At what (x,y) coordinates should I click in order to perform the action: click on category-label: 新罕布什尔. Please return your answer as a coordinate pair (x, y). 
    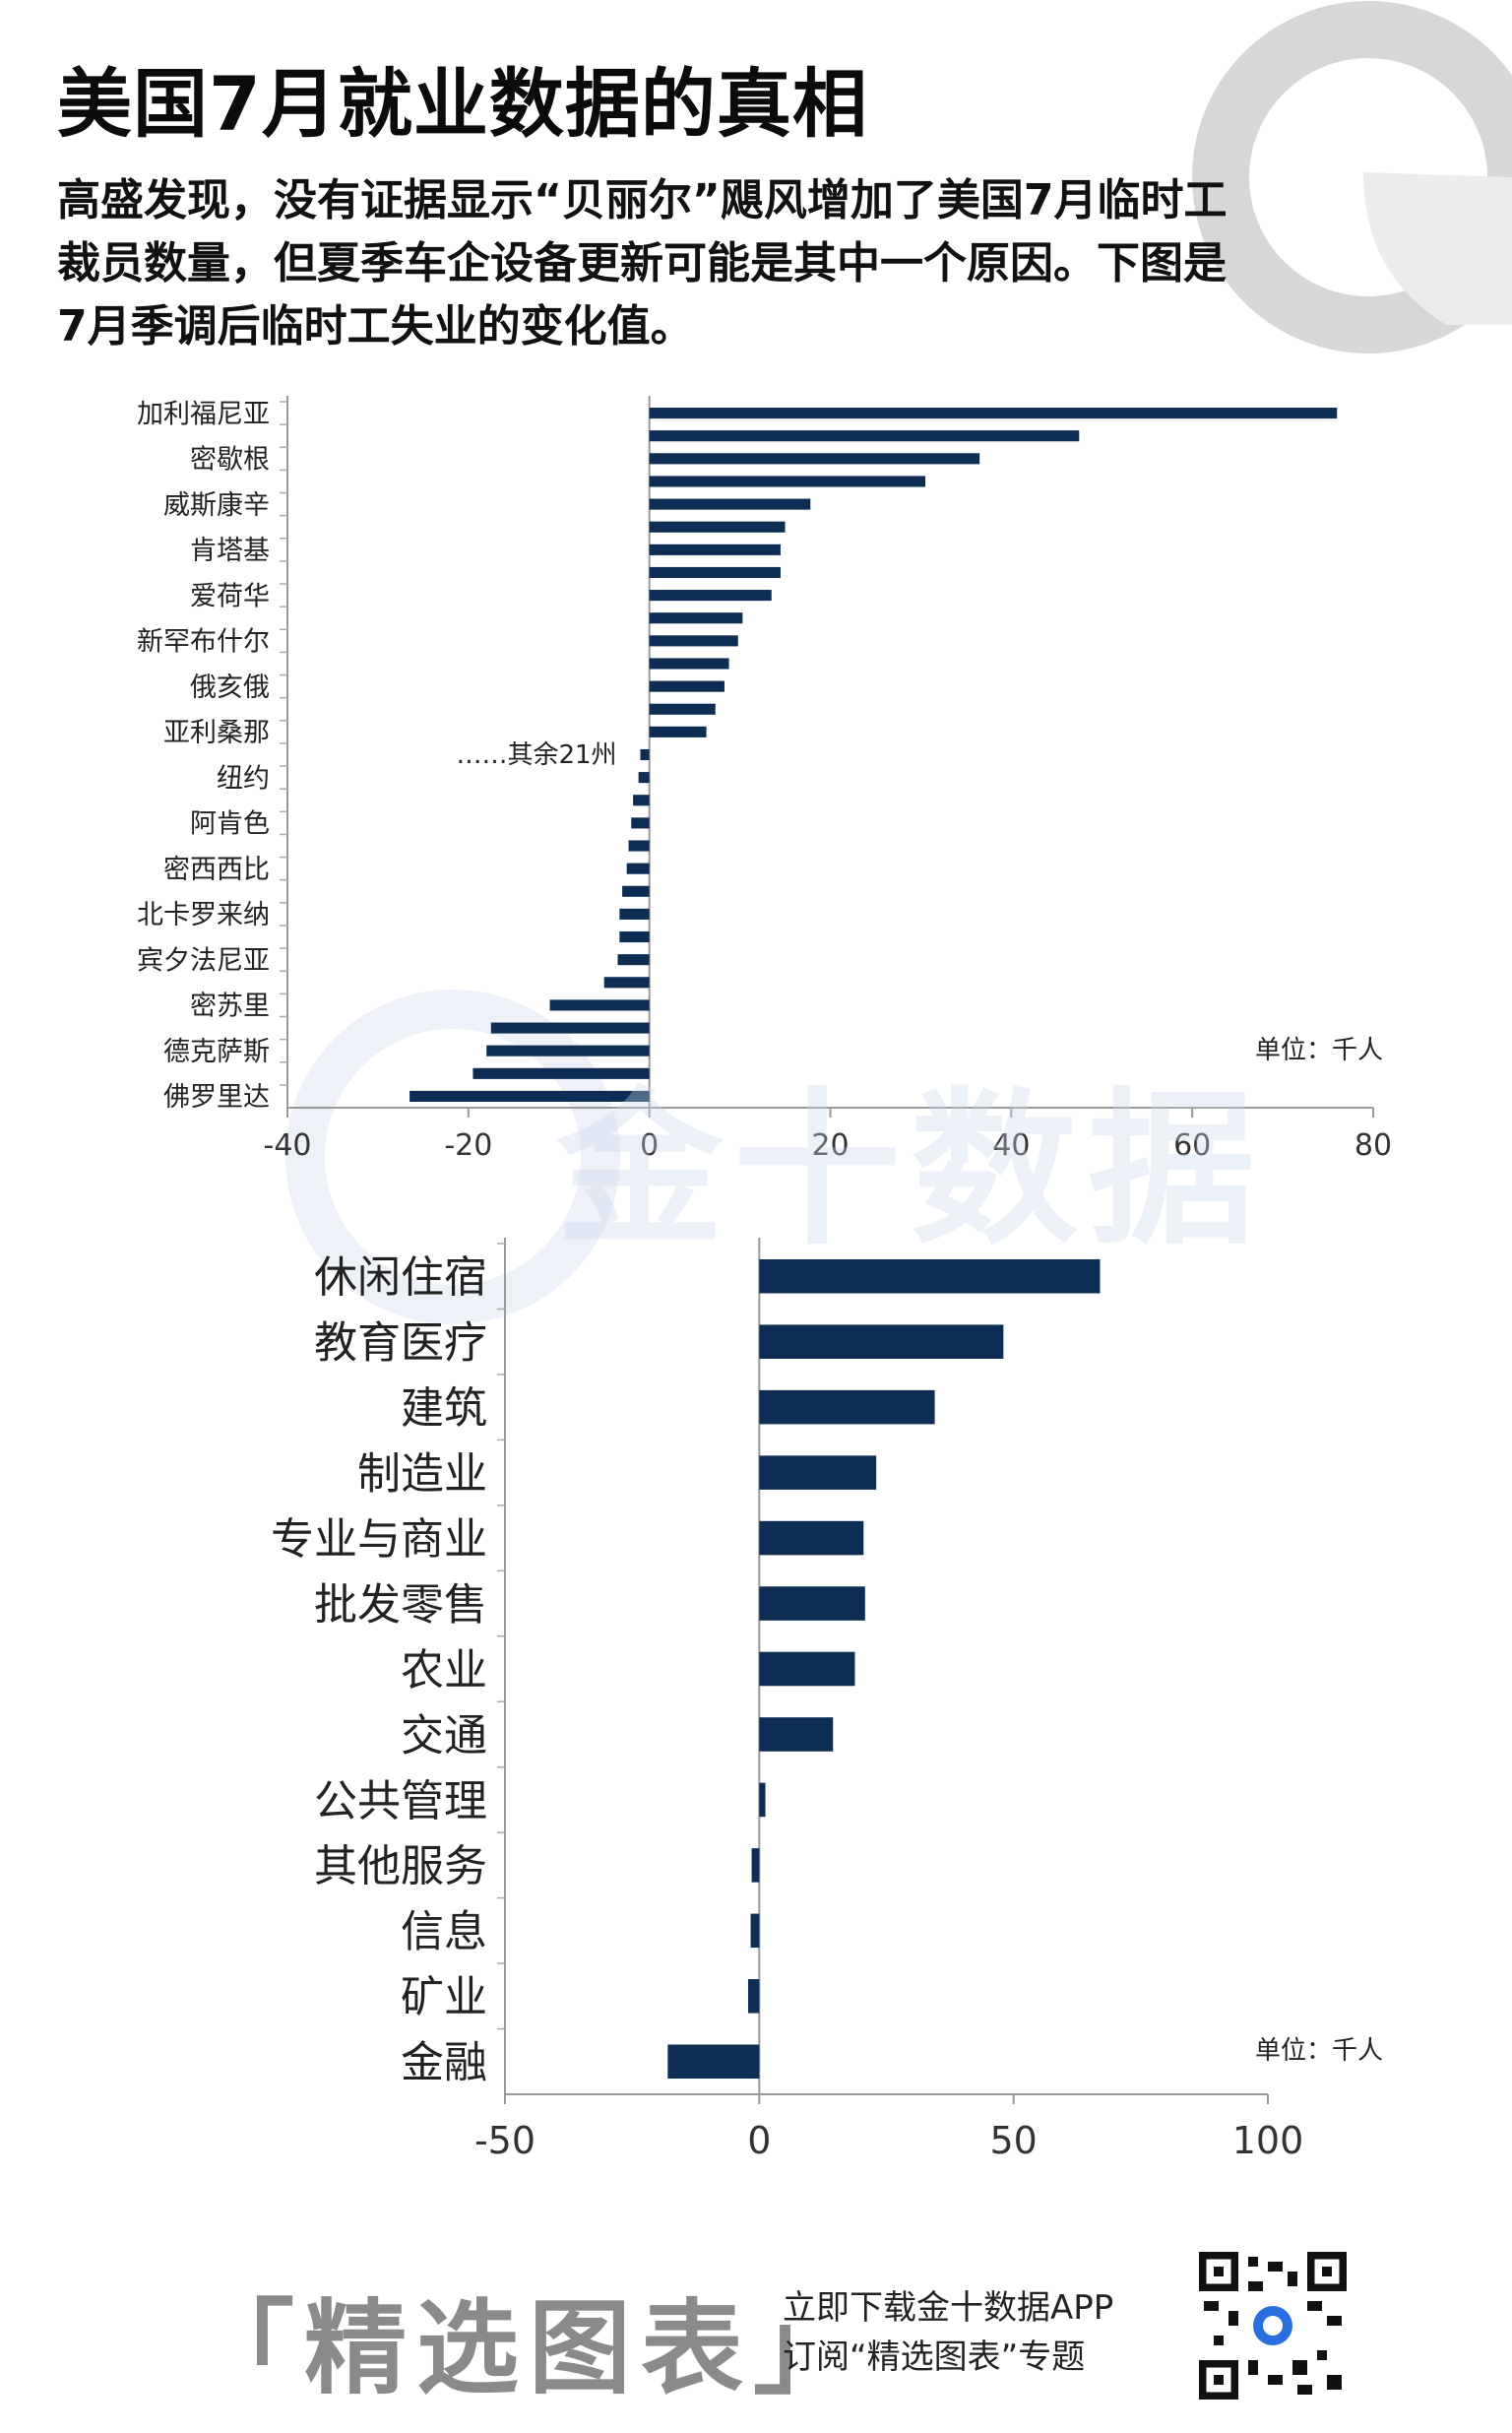
    Looking at the image, I should click on (203, 642).